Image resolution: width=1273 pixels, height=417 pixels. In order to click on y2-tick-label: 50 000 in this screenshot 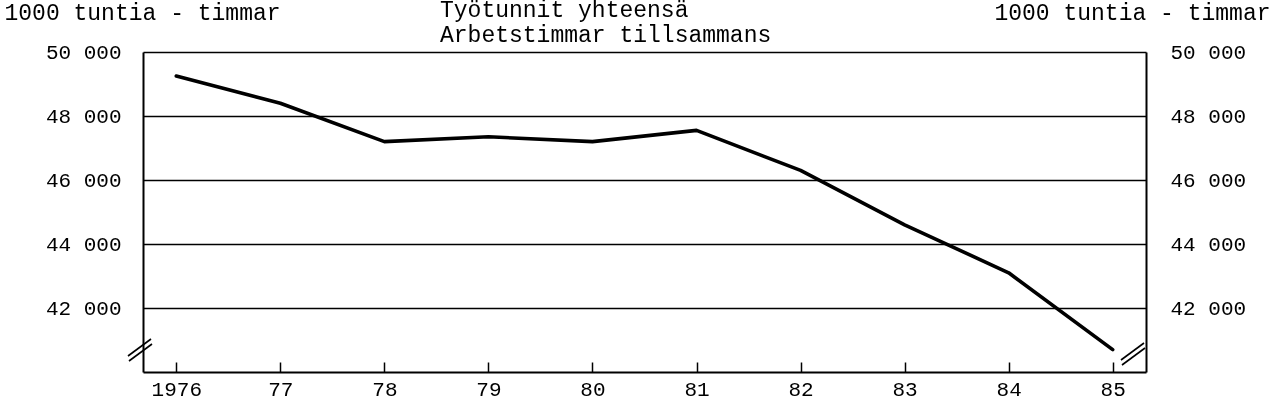, I will do `click(1208, 53)`.